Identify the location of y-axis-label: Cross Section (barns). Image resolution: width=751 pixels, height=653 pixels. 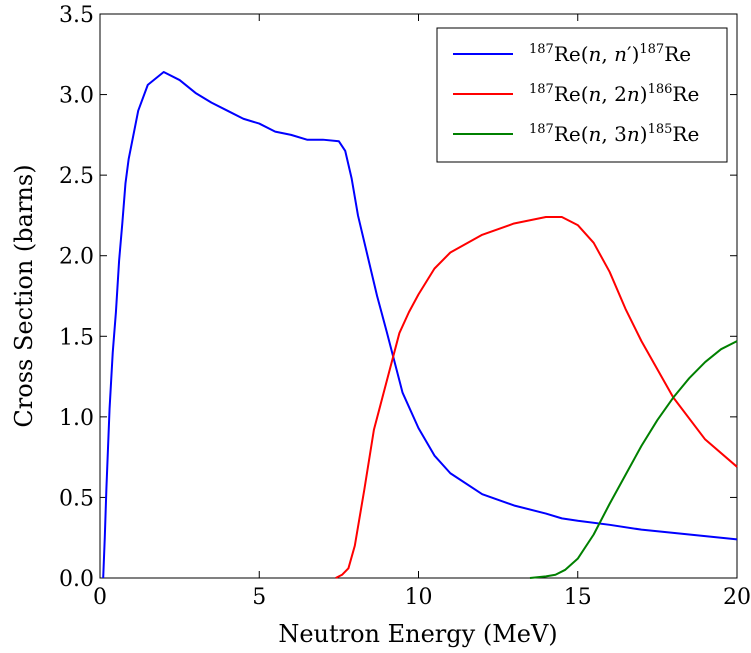
(24, 295).